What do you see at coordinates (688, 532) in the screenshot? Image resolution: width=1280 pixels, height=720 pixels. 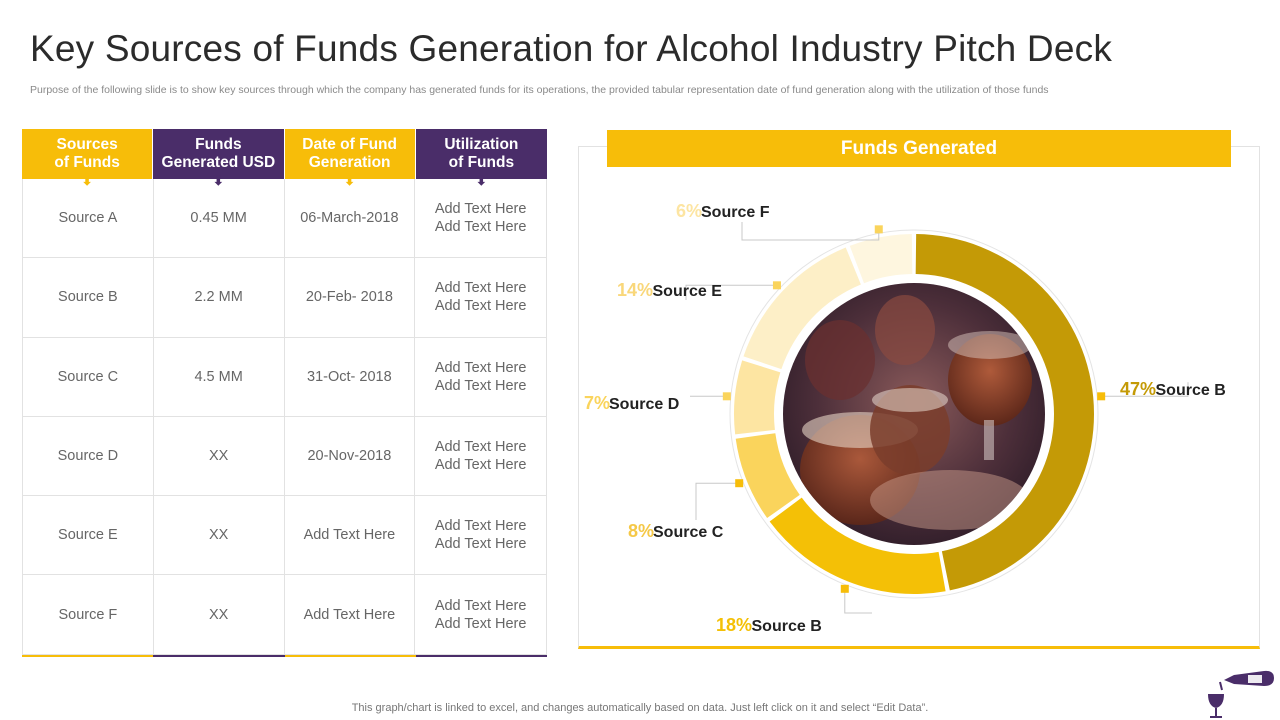 I see `data-label-source: Source C` at bounding box center [688, 532].